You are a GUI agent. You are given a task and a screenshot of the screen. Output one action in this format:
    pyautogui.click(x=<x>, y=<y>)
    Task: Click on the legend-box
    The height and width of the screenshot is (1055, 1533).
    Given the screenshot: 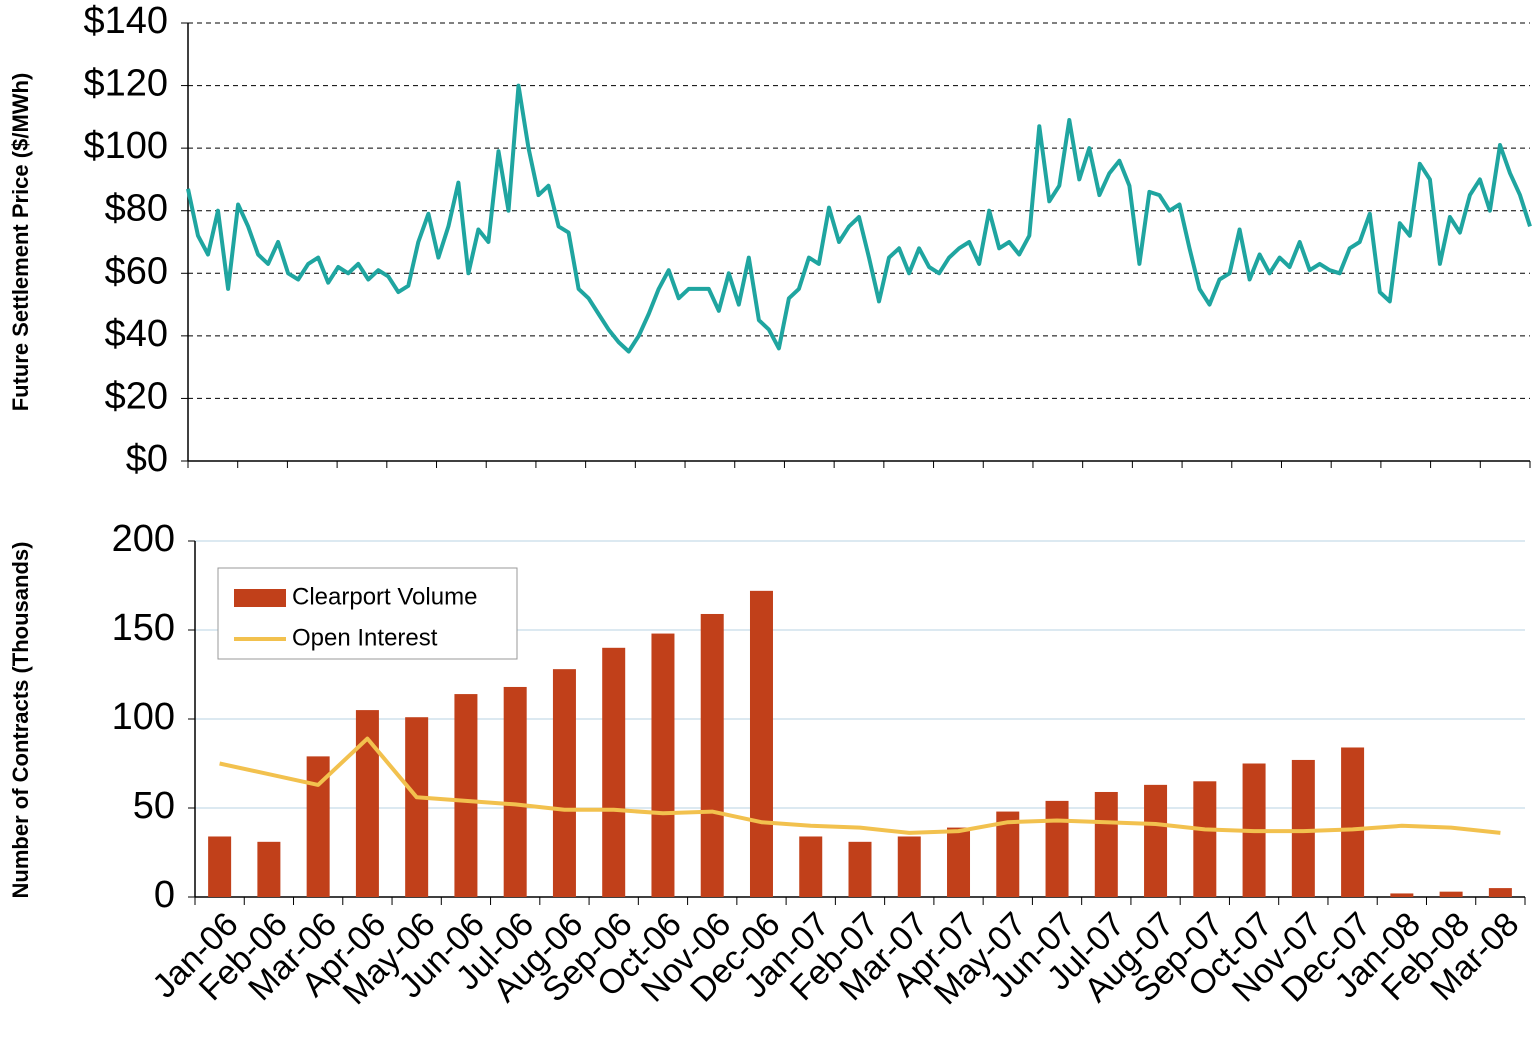 What is the action you would take?
    pyautogui.click(x=367, y=613)
    